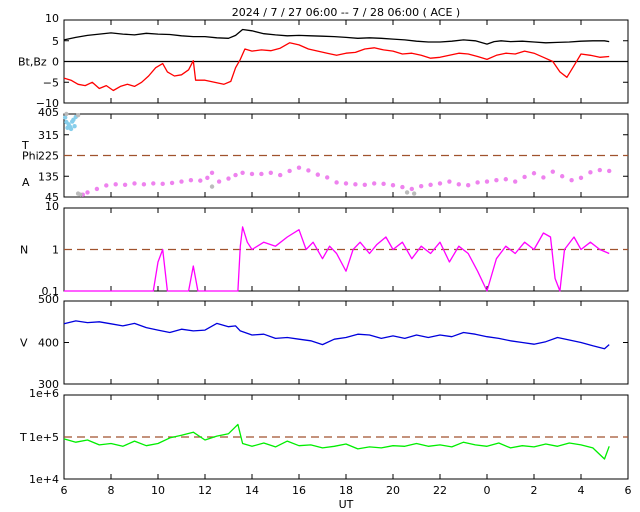  What do you see at coordinates (48, 384) in the screenshot?
I see `y-tick-label: 300` at bounding box center [48, 384].